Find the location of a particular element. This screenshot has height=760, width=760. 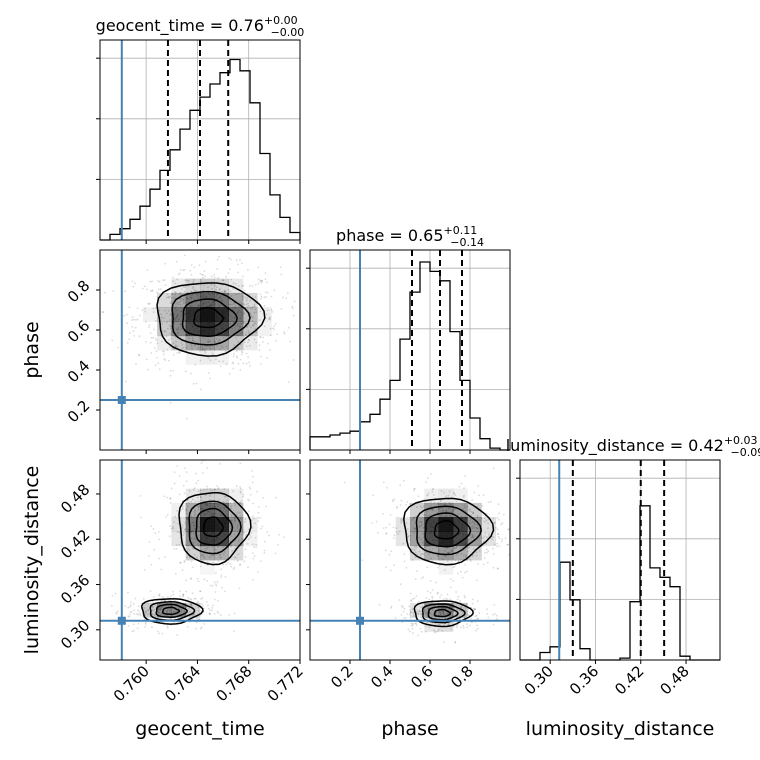

x-tick-label-phase: 0.6 is located at coordinates (422, 677).